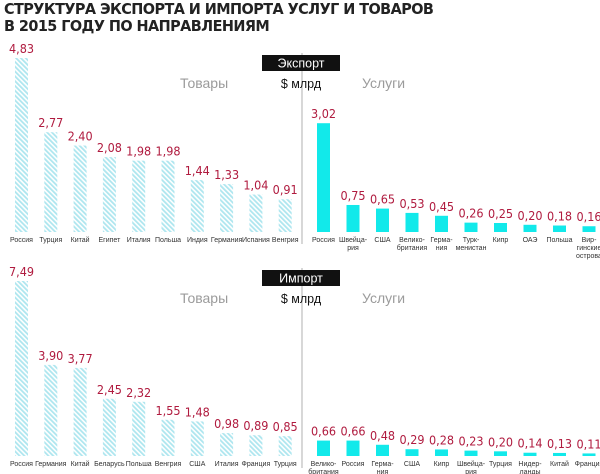 The width and height of the screenshot is (600, 474). Describe the element at coordinates (559, 240) in the screenshot. I see `services-category-label: Польша` at that location.